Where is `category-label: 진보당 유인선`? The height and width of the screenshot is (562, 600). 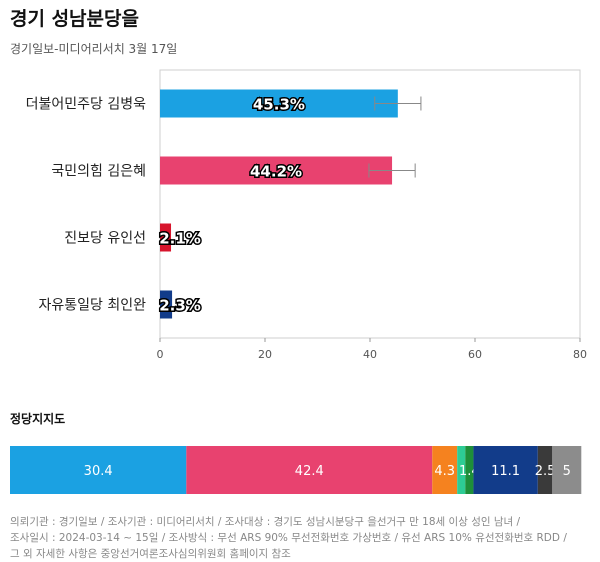
category-label: 진보당 유인선 is located at coordinates (105, 239).